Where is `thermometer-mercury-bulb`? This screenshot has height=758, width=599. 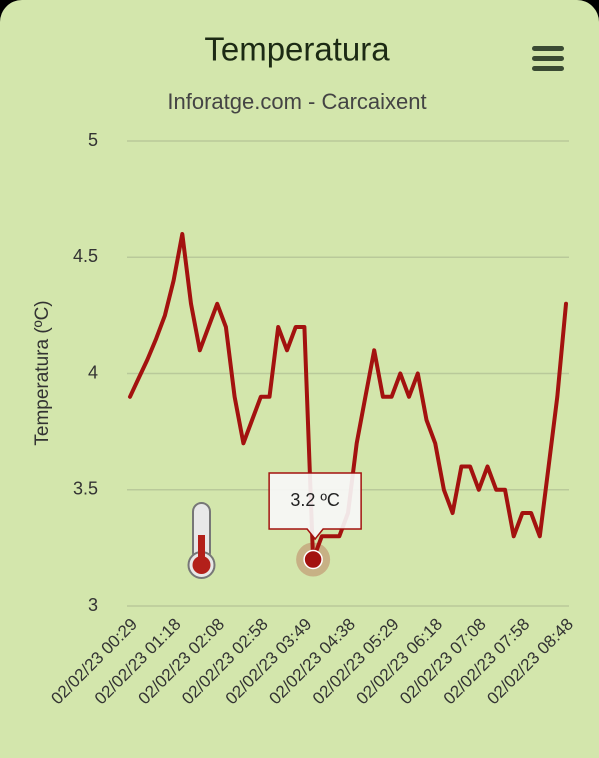
thermometer-mercury-bulb is located at coordinates (201, 565).